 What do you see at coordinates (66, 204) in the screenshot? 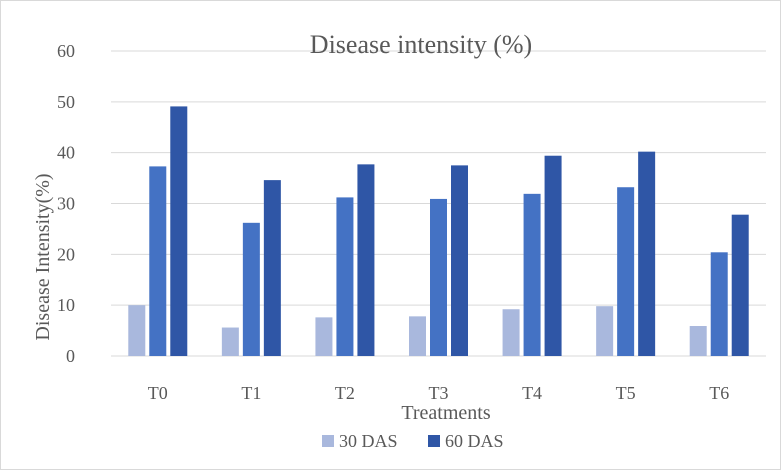
I see `y-tick-label-30: 30` at bounding box center [66, 204].